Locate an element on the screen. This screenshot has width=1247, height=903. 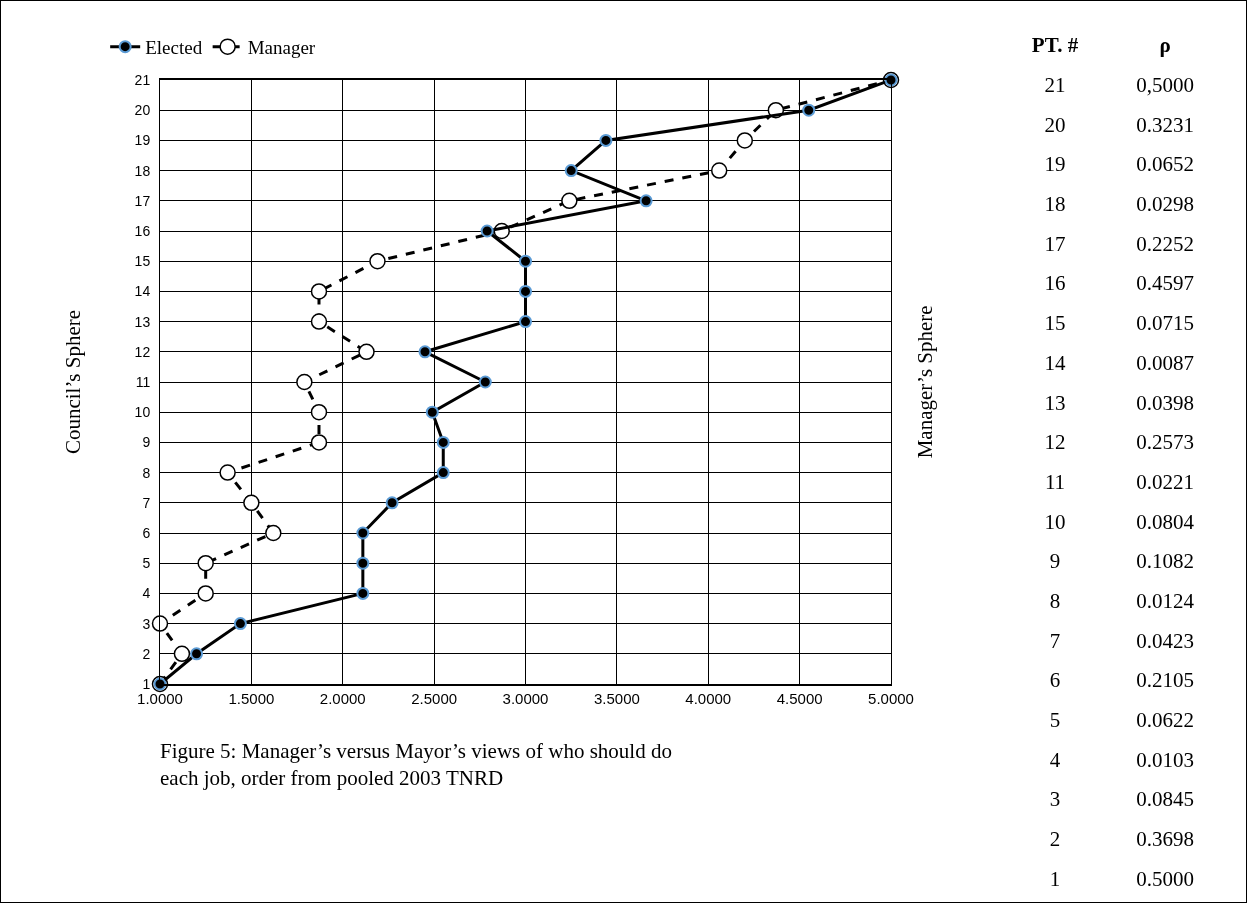
y-tick-label: 17 is located at coordinates (142, 200).